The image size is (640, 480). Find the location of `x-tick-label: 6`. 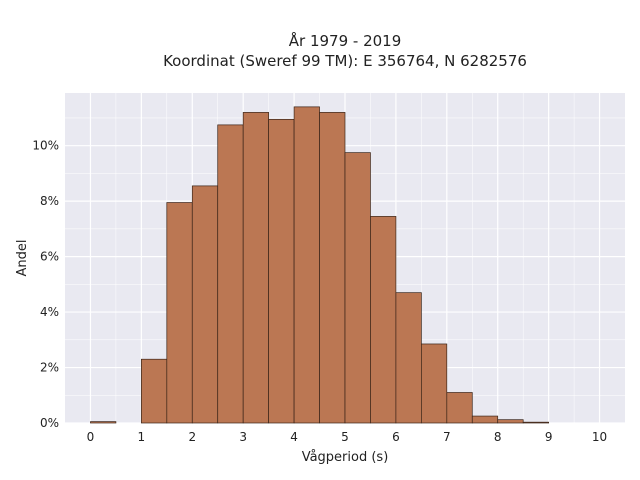

x-tick-label: 6 is located at coordinates (396, 437).